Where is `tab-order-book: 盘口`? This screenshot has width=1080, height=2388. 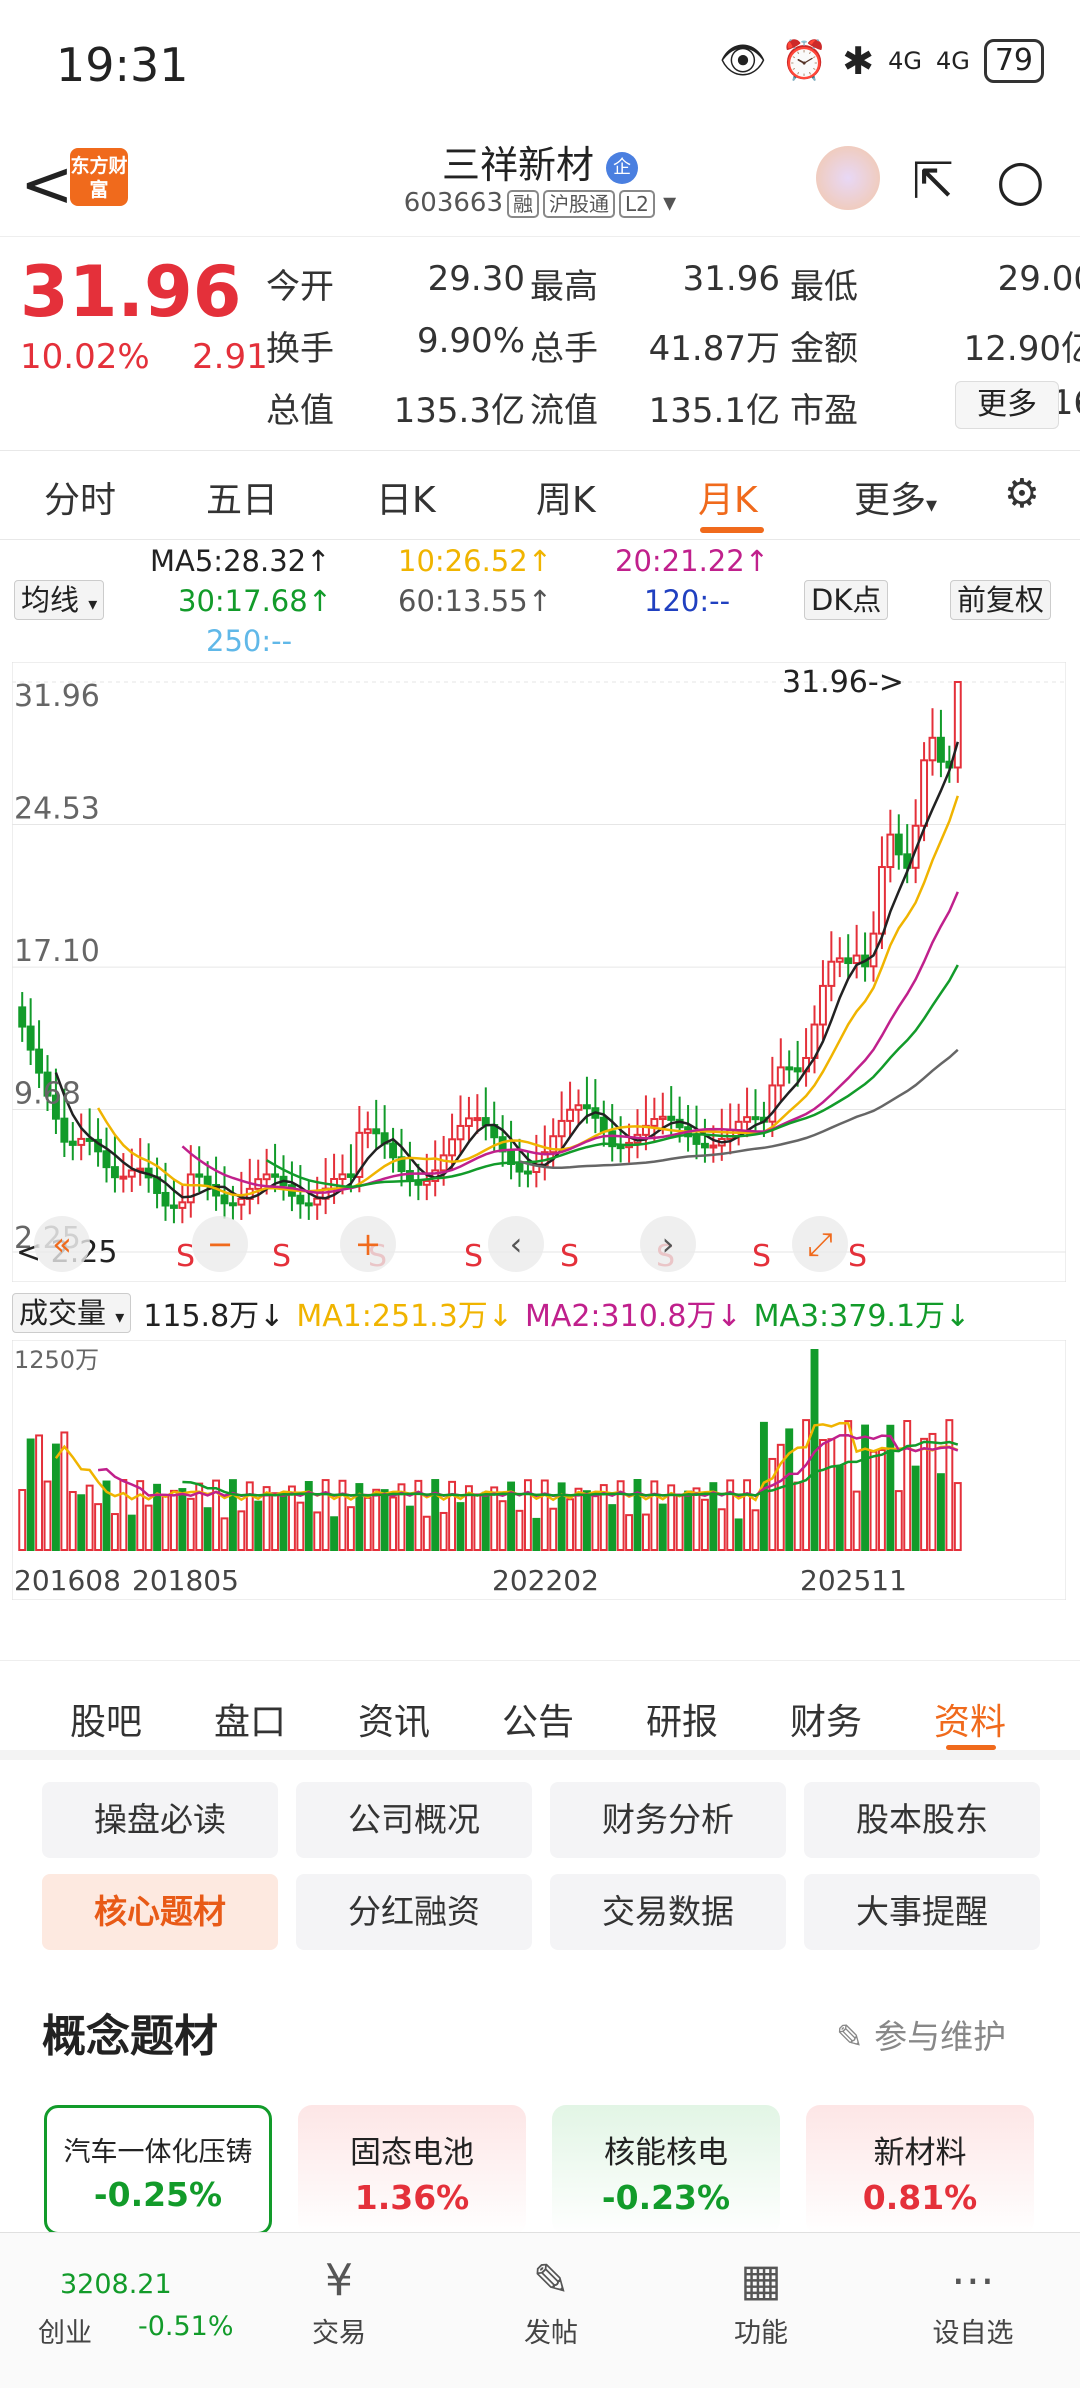 tab-order-book: 盘口 is located at coordinates (250, 1722).